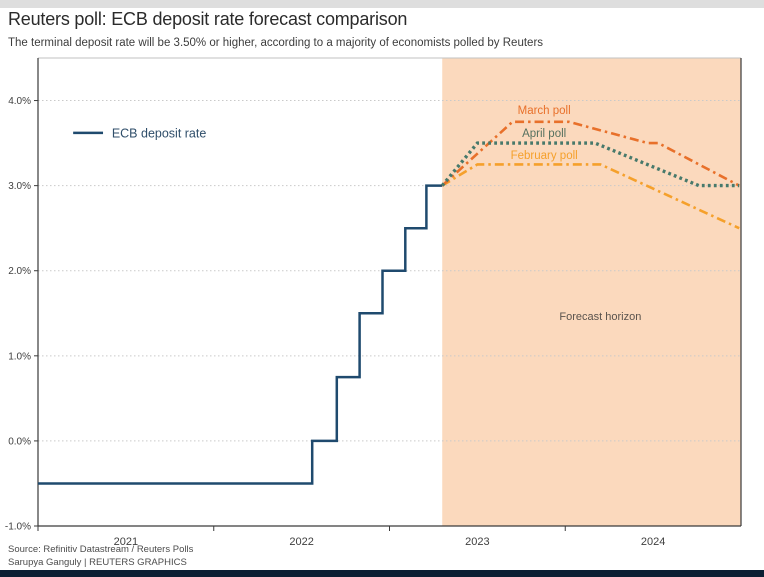  Describe the element at coordinates (653, 542) in the screenshot. I see `x-axis-label: 2024` at that location.